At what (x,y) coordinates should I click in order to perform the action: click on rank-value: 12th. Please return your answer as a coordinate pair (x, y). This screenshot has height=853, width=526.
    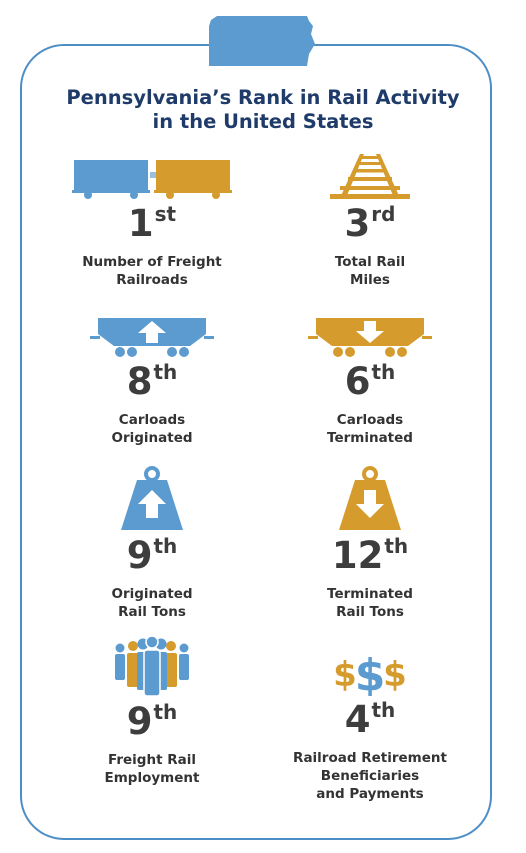
    Looking at the image, I should click on (370, 555).